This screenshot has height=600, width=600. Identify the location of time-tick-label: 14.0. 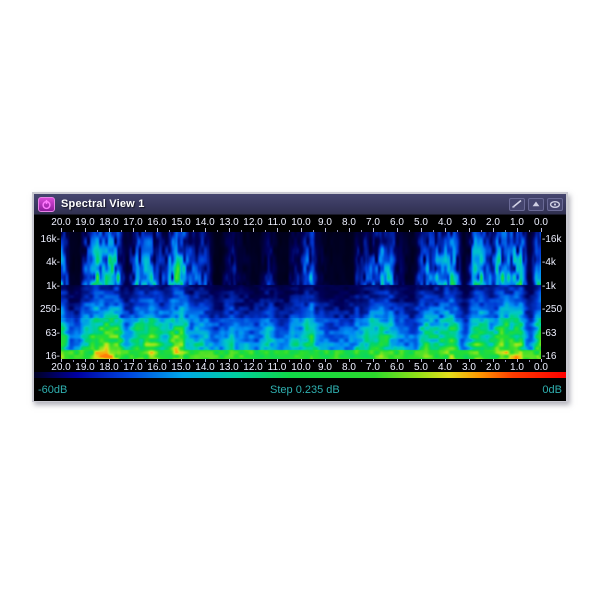
(205, 222).